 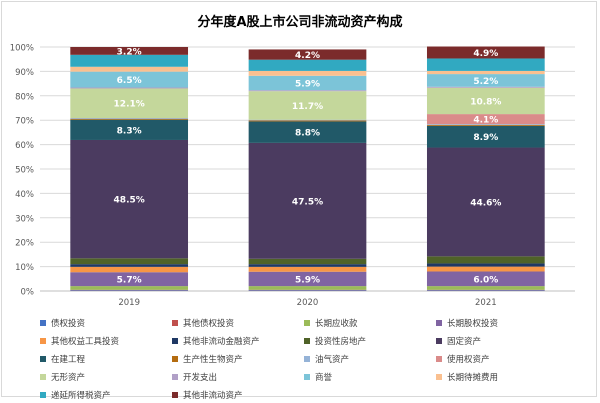 I want to click on data-label: 6.0%, so click(x=485, y=280).